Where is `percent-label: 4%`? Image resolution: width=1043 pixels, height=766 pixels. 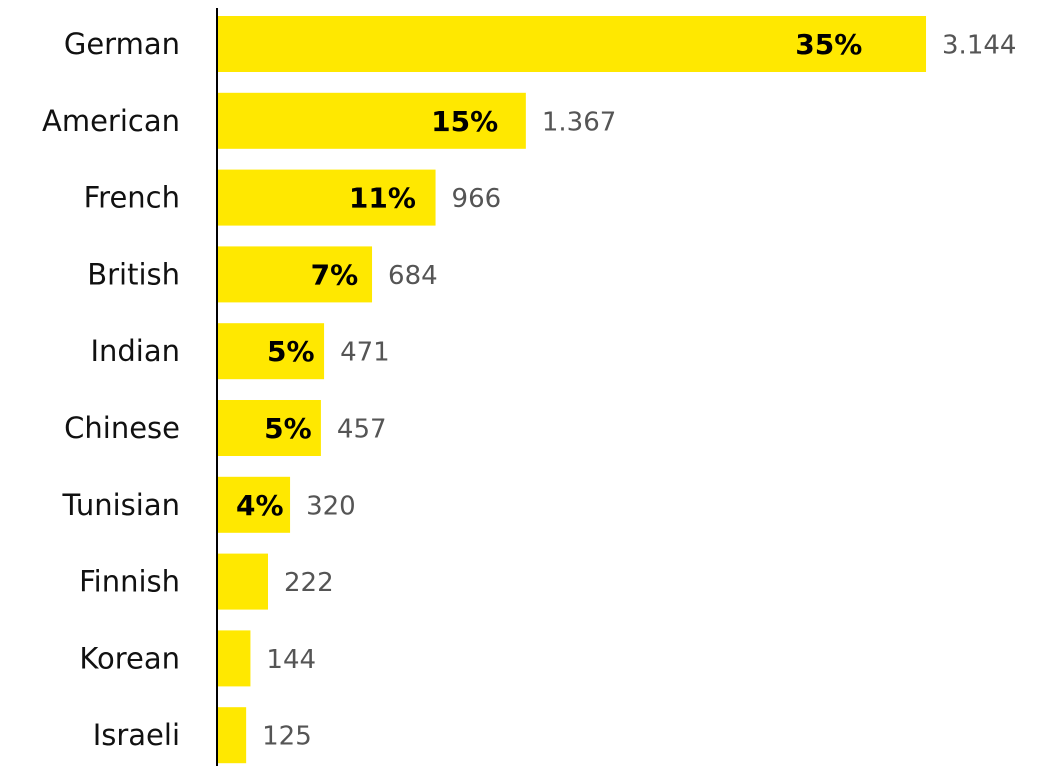 percent-label: 4% is located at coordinates (260, 505).